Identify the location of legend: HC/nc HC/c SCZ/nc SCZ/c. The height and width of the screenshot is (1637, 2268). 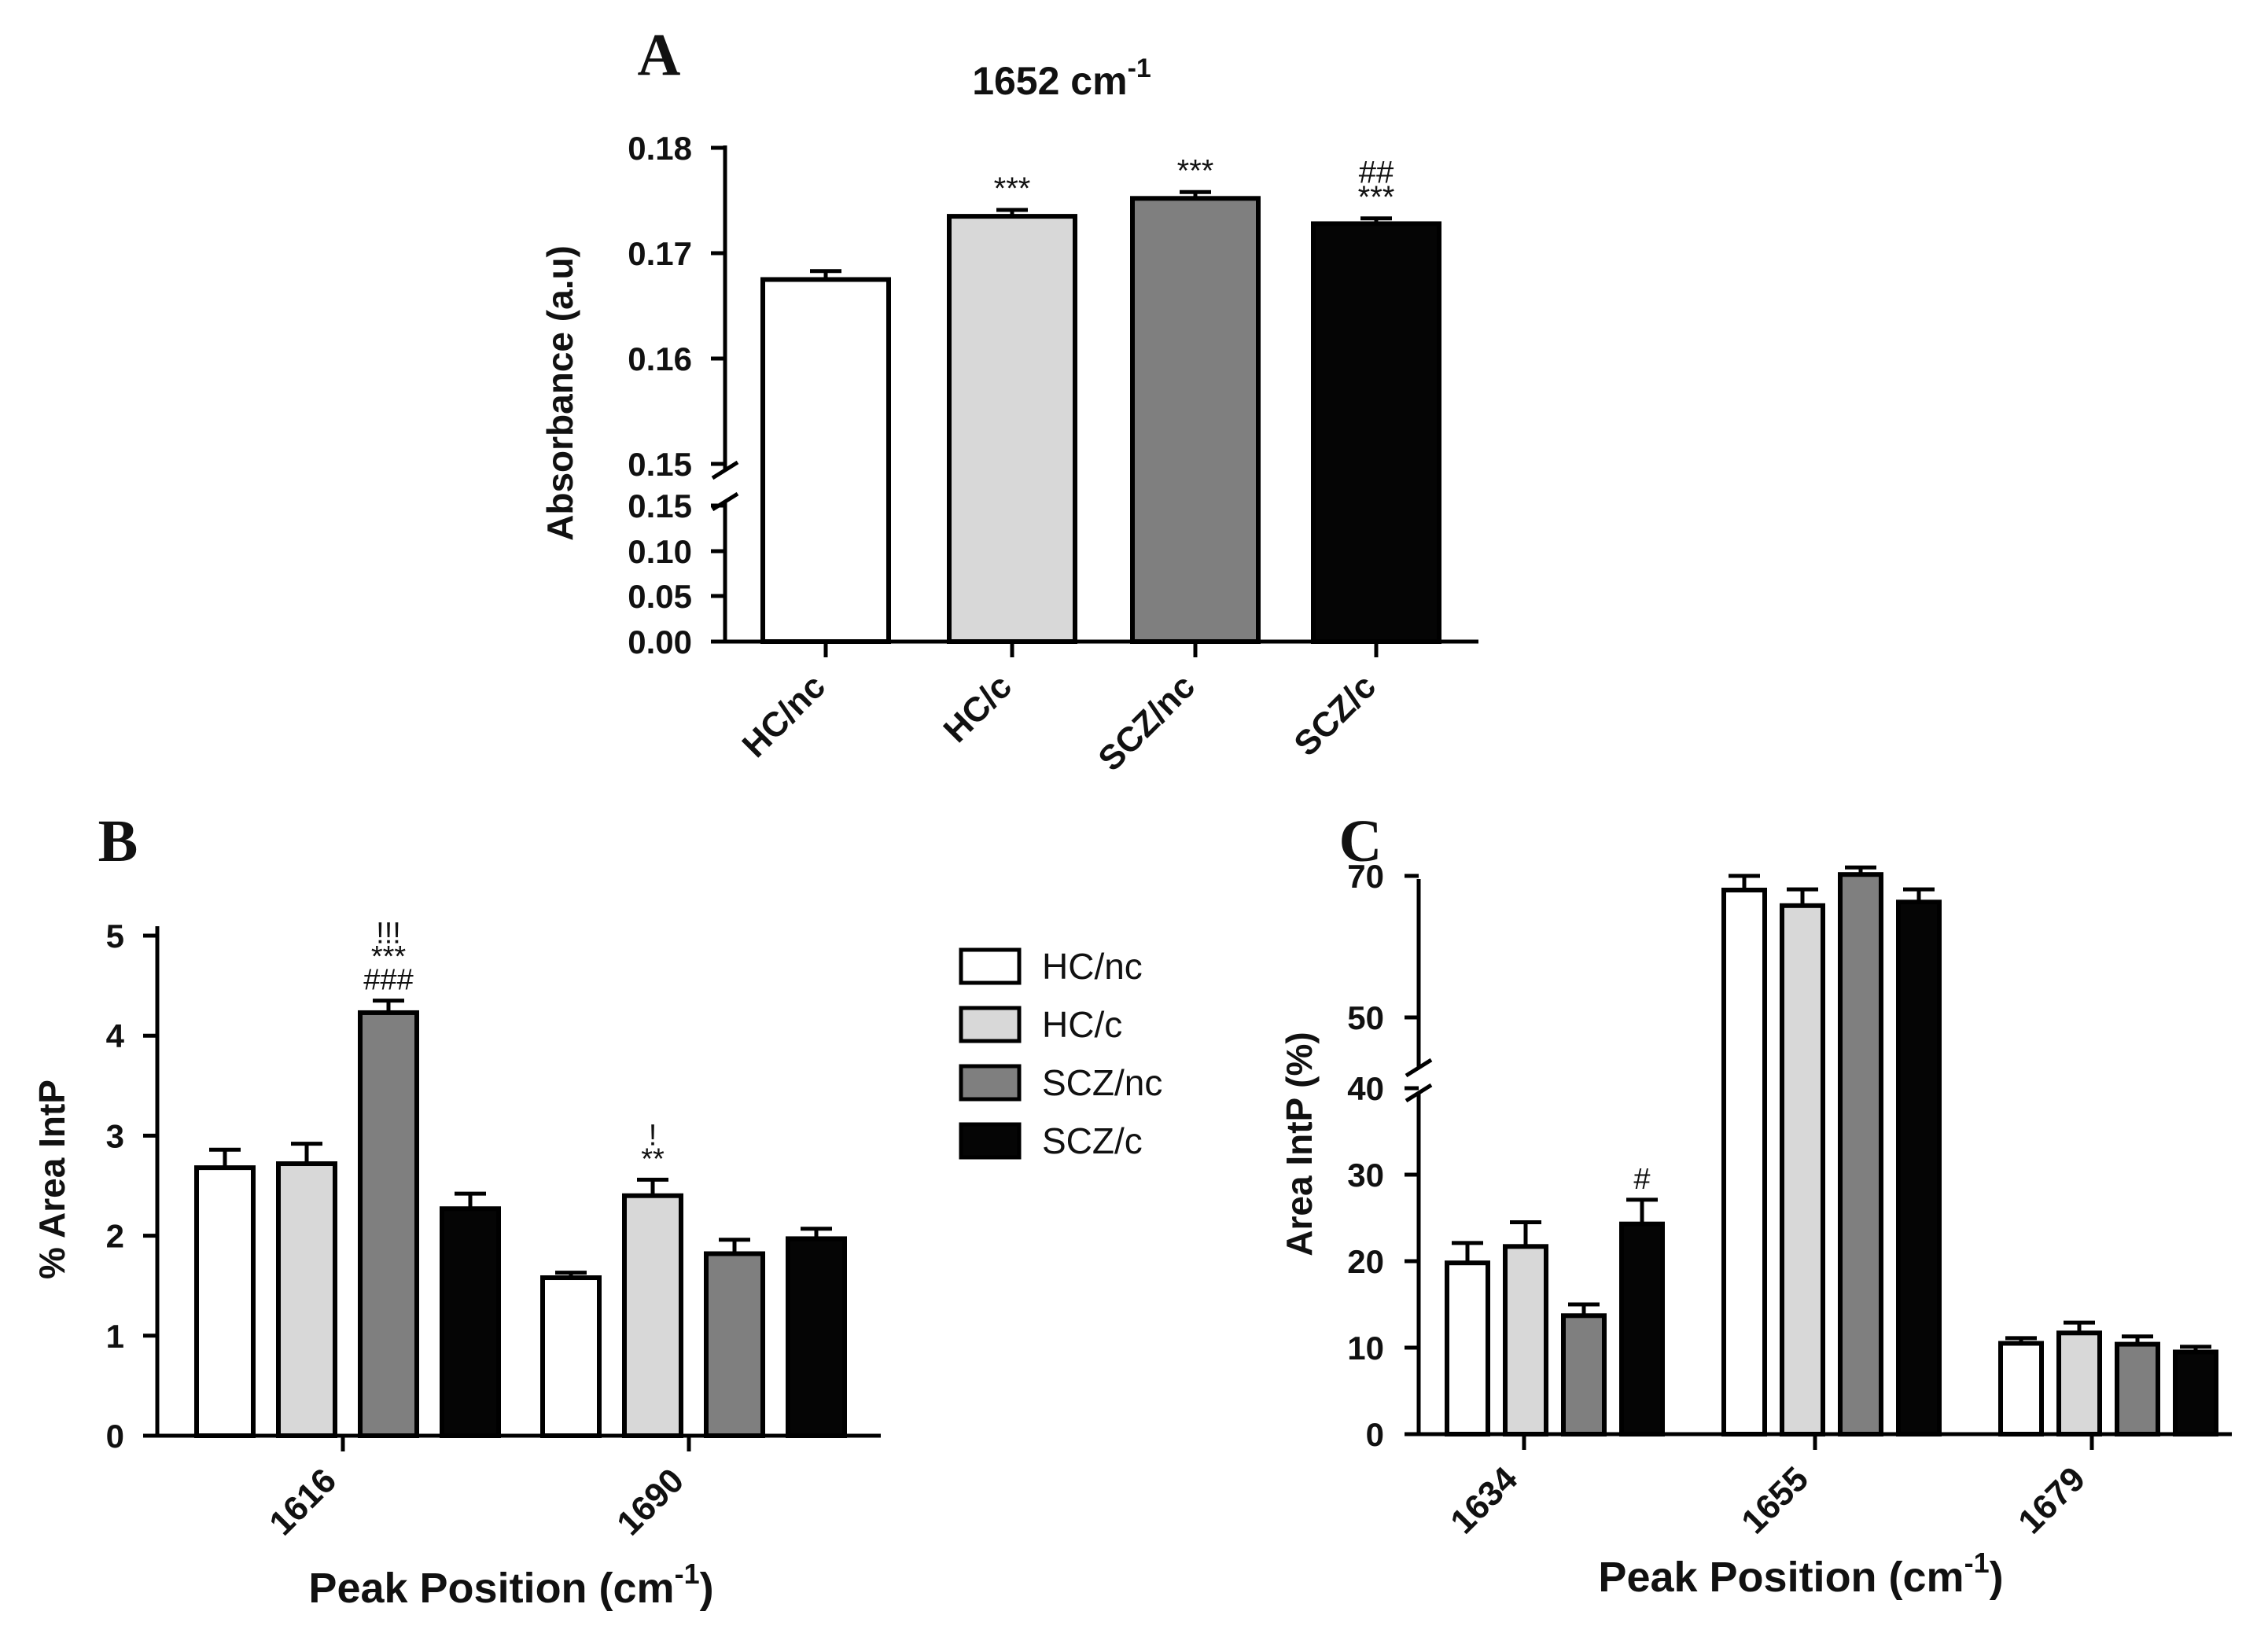
(1060, 1053).